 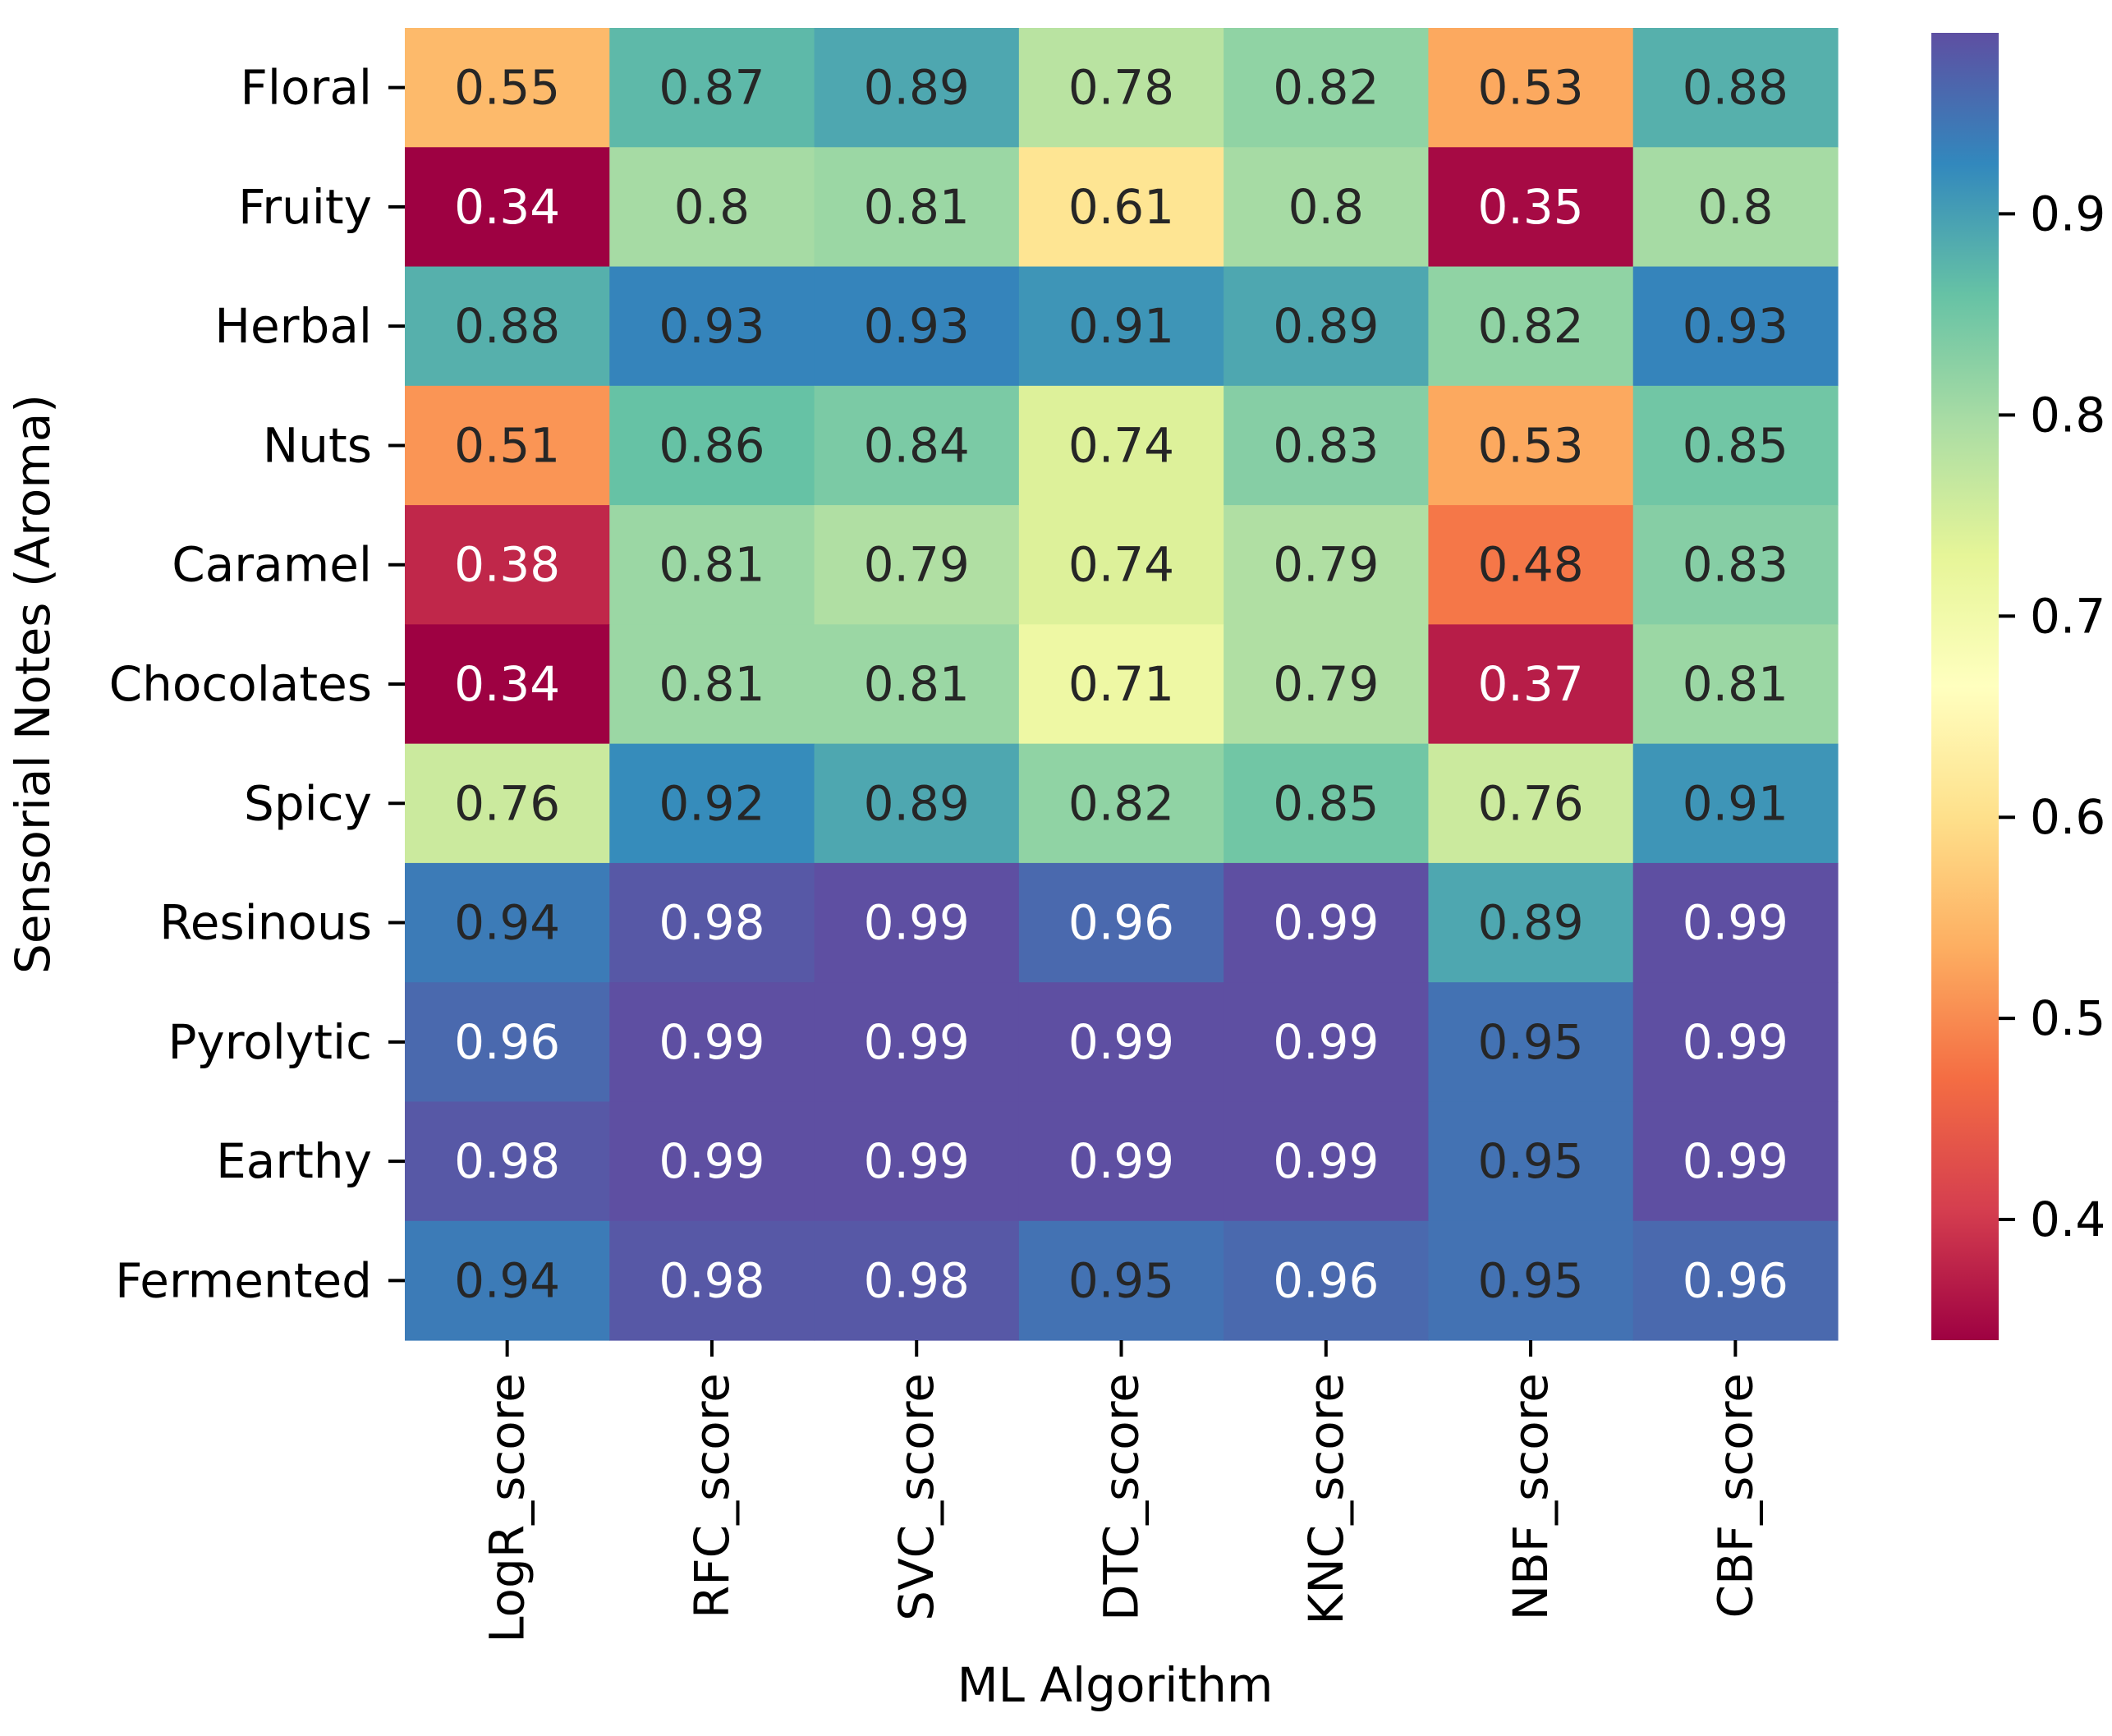 What do you see at coordinates (1531, 565) in the screenshot?
I see `cell-value-label: 0.48` at bounding box center [1531, 565].